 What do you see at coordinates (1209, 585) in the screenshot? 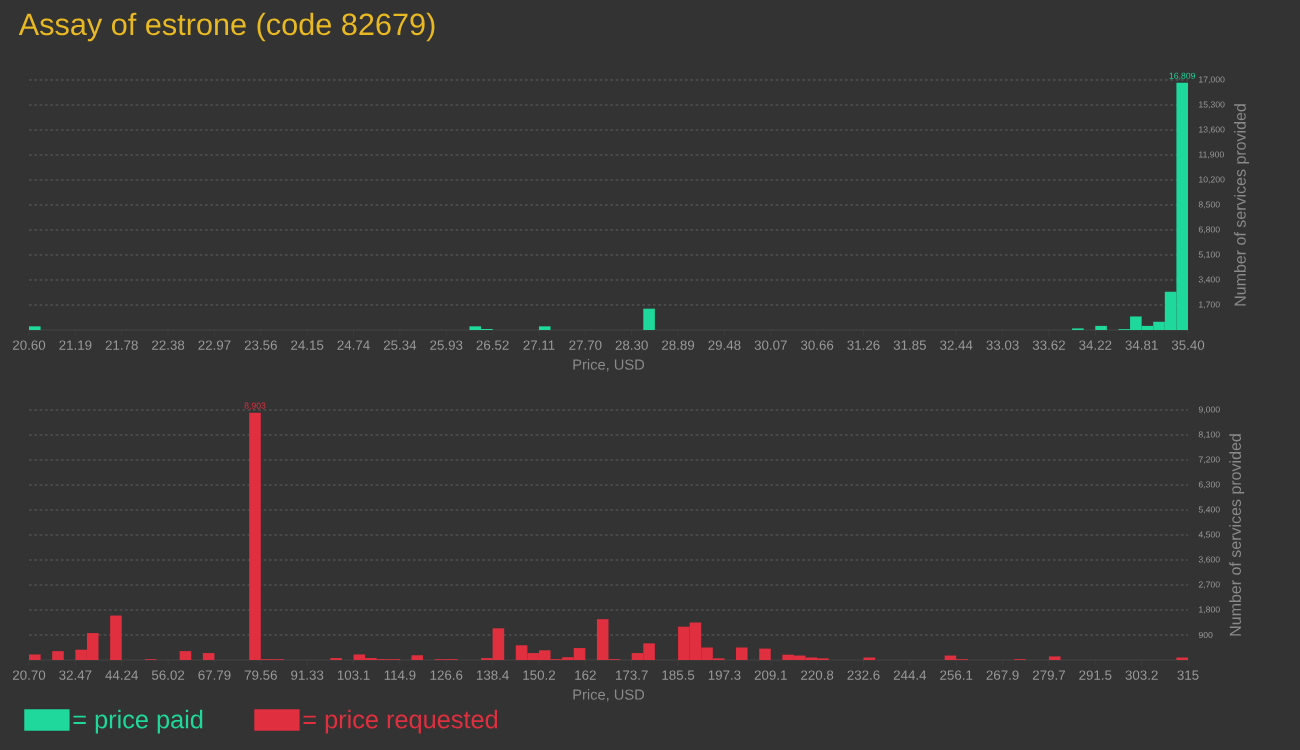
I see `y-tick-label: 2,700` at bounding box center [1209, 585].